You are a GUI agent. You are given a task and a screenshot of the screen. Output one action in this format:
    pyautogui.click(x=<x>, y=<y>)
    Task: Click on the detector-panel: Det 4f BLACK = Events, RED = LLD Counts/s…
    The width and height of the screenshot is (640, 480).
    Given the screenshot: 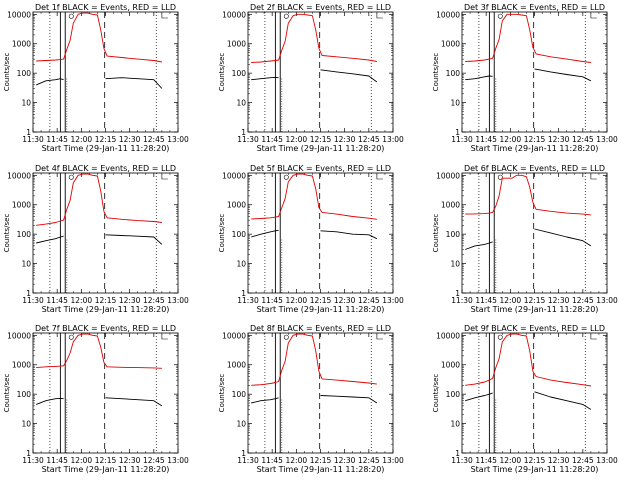 What is the action you would take?
    pyautogui.click(x=96, y=239)
    